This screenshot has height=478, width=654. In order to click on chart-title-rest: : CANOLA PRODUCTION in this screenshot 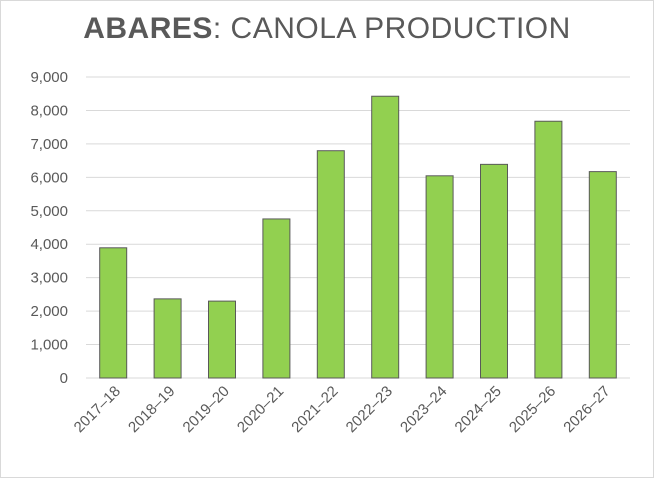, I will do `click(391, 28)`.